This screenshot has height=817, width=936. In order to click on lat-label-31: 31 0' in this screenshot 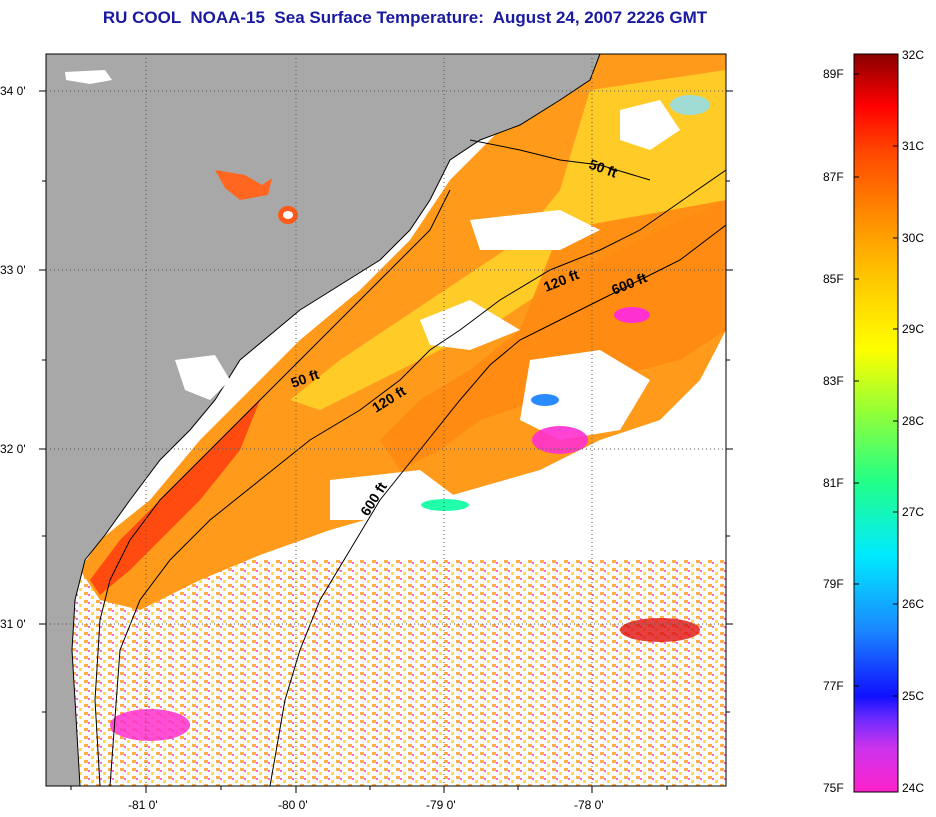, I will do `click(13, 624)`.